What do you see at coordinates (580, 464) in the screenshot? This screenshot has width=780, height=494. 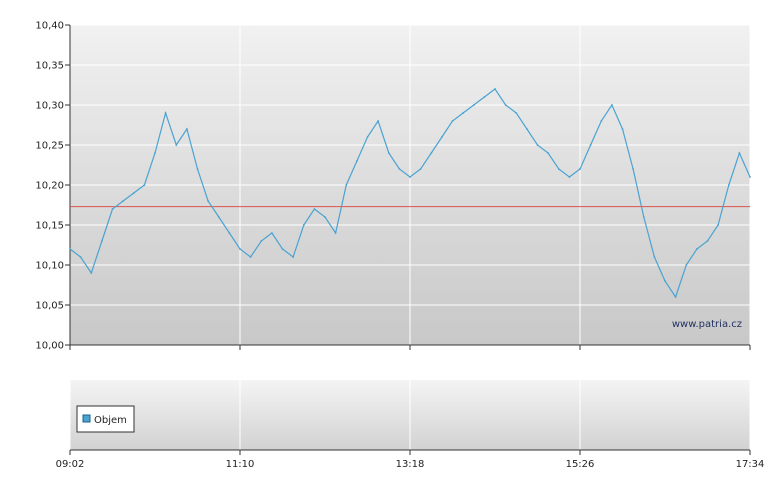 I see `x-tick-label: 15:26` at bounding box center [580, 464].